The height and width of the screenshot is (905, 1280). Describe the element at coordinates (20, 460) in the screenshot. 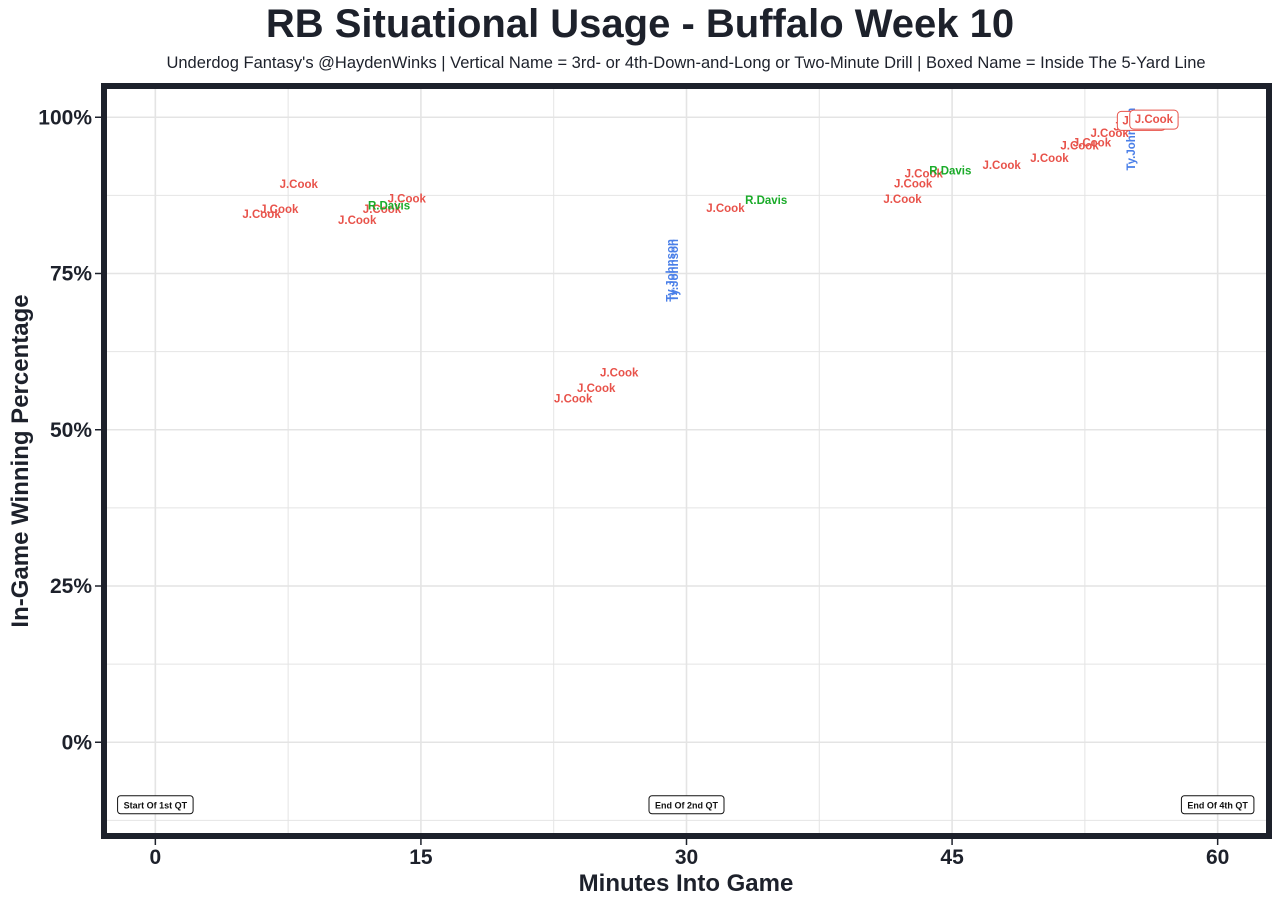

I see `y-axis-title: In-Game Winning Percentage` at that location.